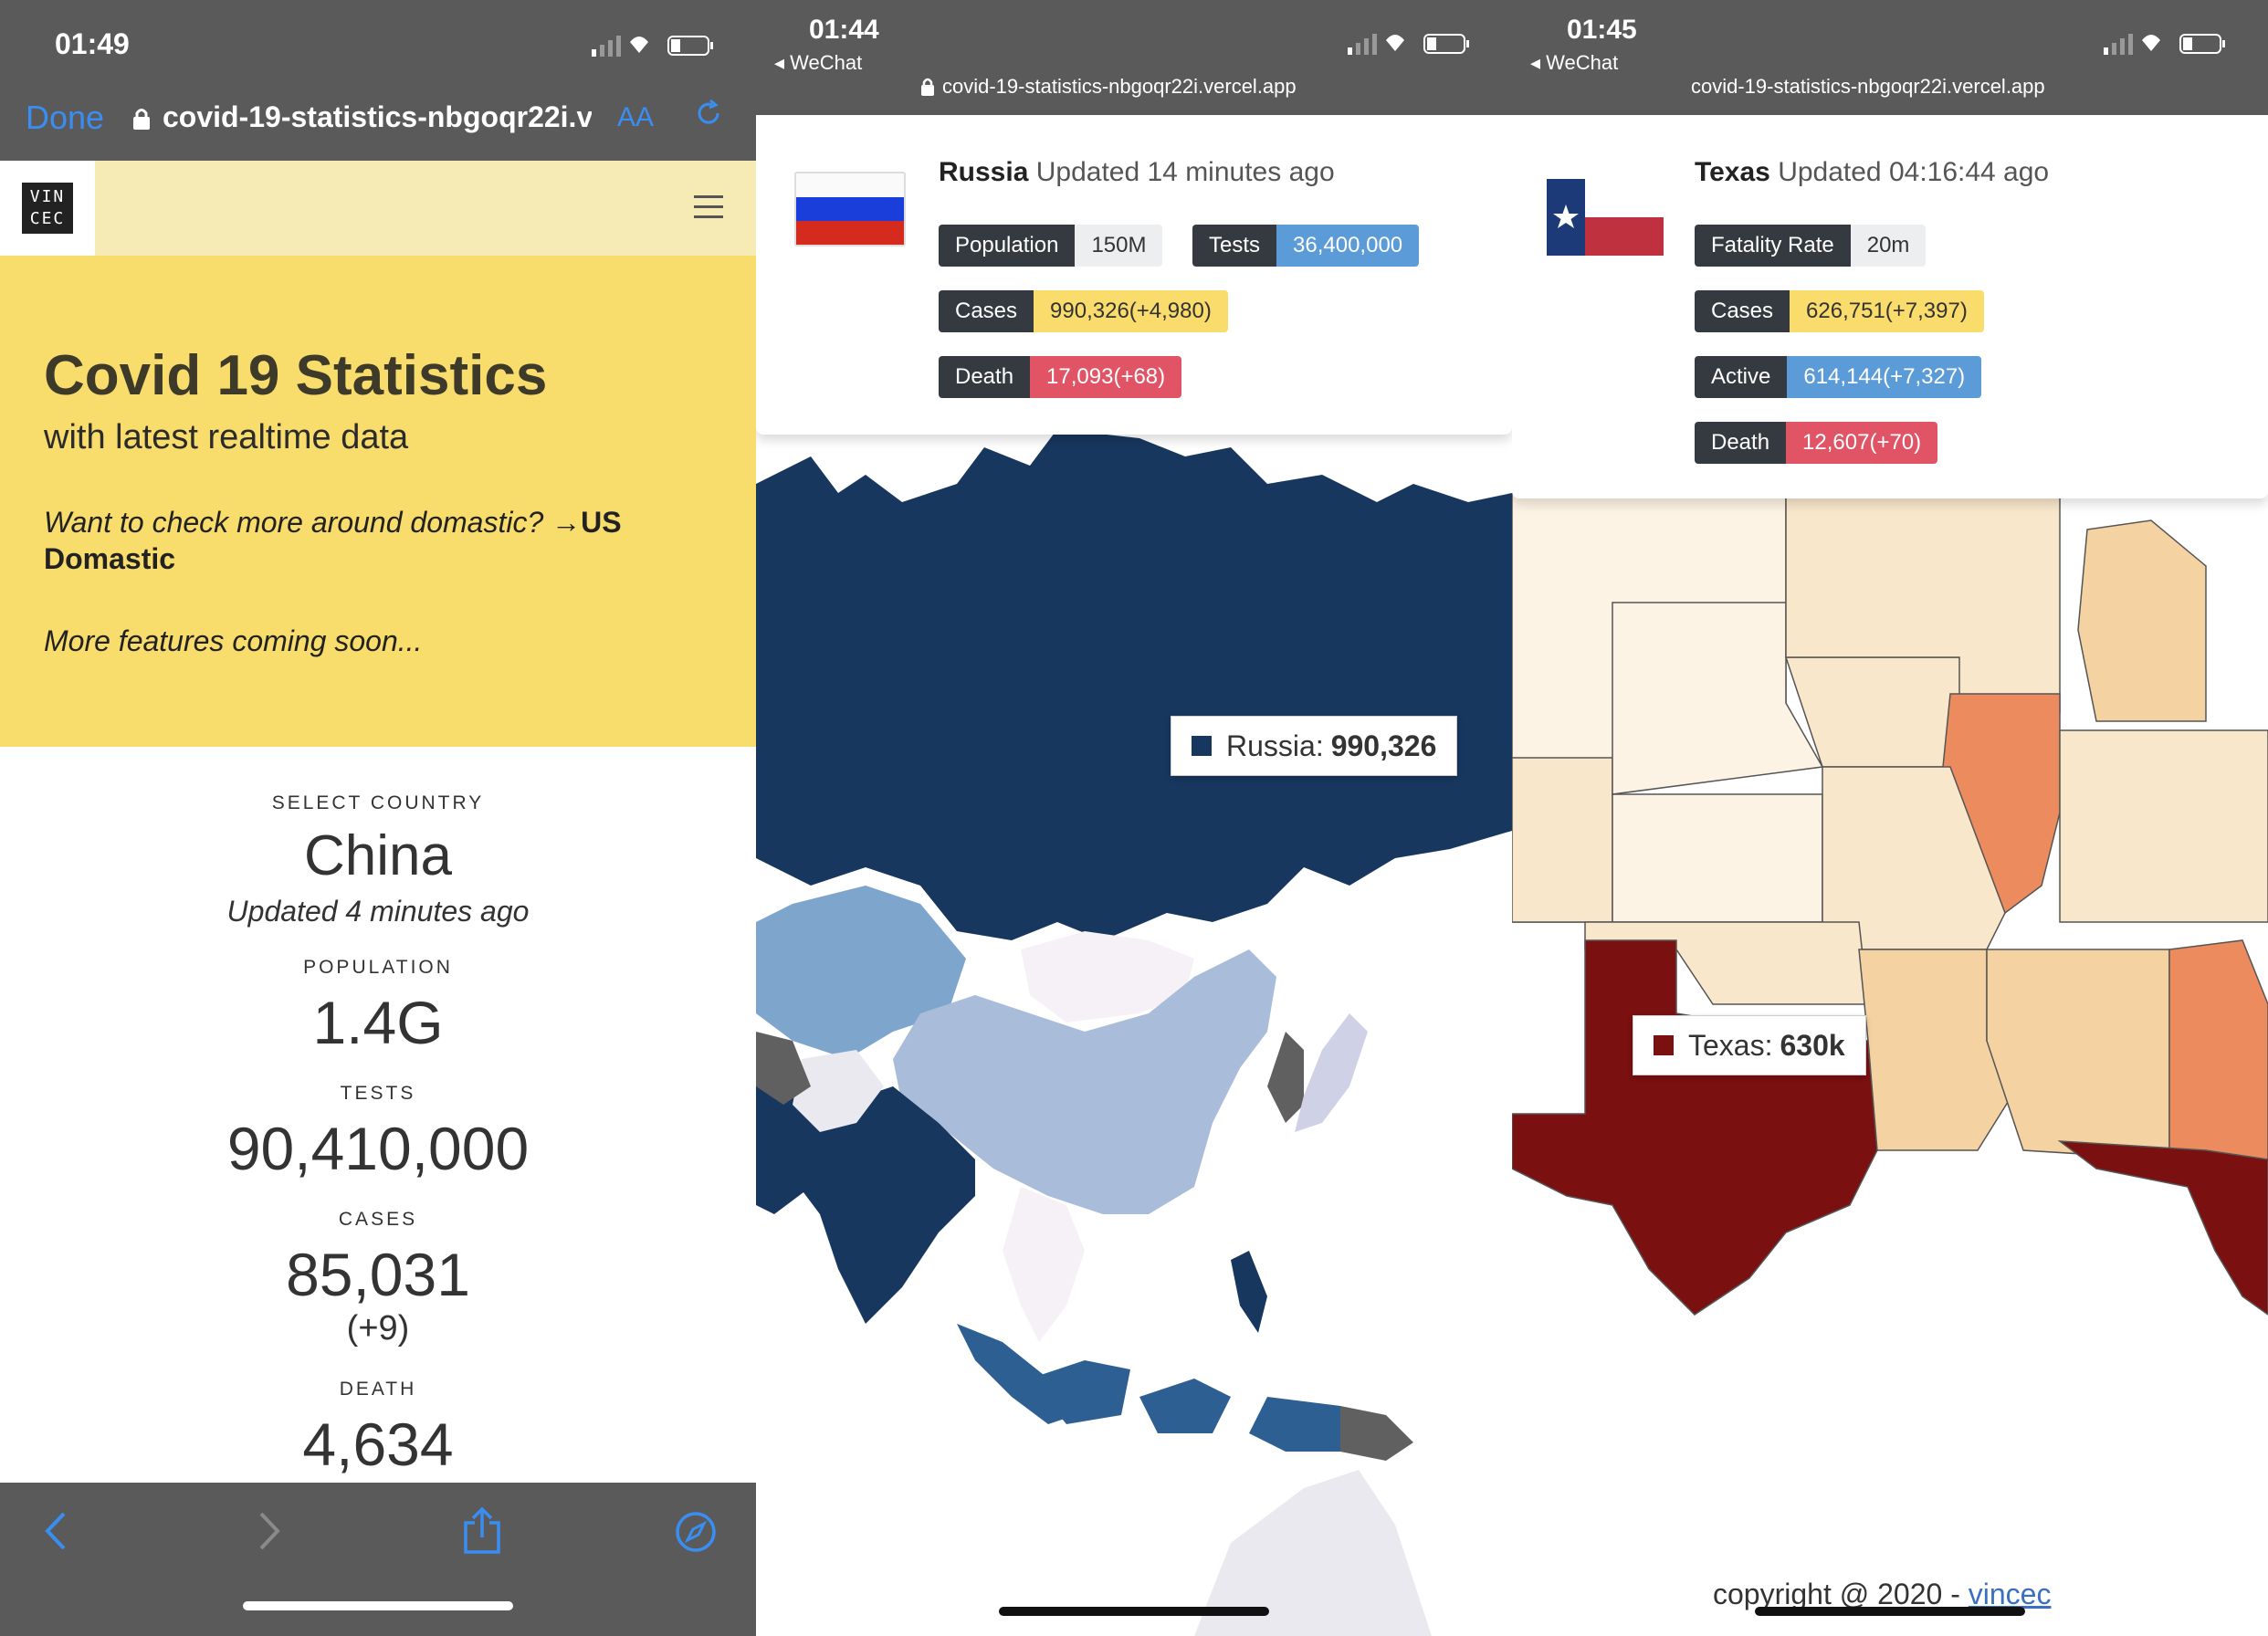 This screenshot has width=2268, height=1636. What do you see at coordinates (1887, 311) in the screenshot?
I see `badge-value: 626,751(+7,397)` at bounding box center [1887, 311].